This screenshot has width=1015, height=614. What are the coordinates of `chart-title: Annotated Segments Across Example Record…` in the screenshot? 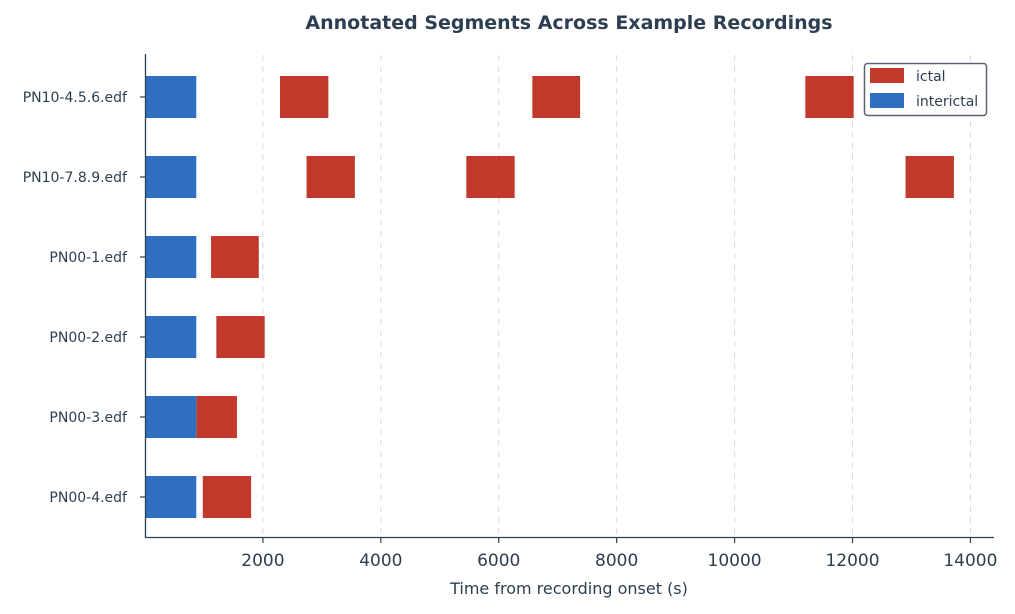 It's located at (568, 23).